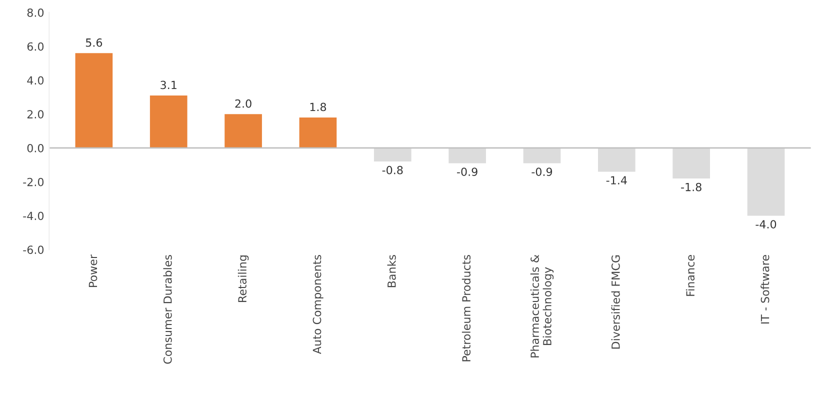 Image resolution: width=819 pixels, height=416 pixels. What do you see at coordinates (93, 270) in the screenshot?
I see `x-tick-label: Power` at bounding box center [93, 270].